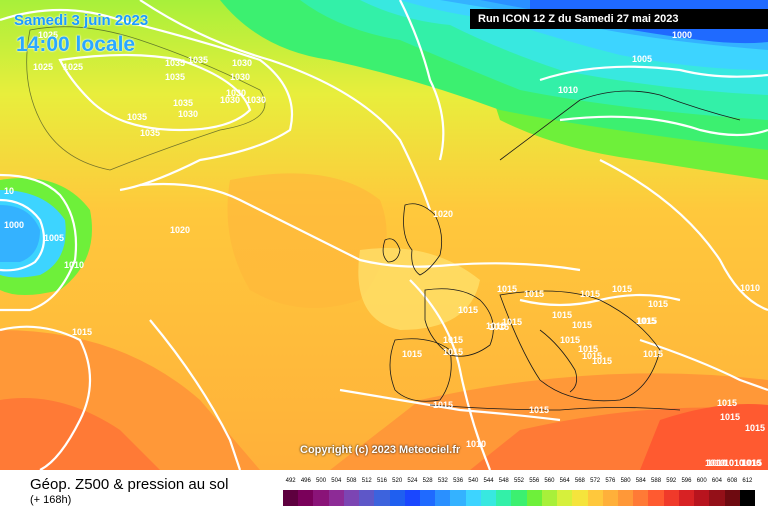 Image resolution: width=768 pixels, height=512 pixels. What do you see at coordinates (503, 481) in the screenshot?
I see `legend-tick-label: 548` at bounding box center [503, 481].